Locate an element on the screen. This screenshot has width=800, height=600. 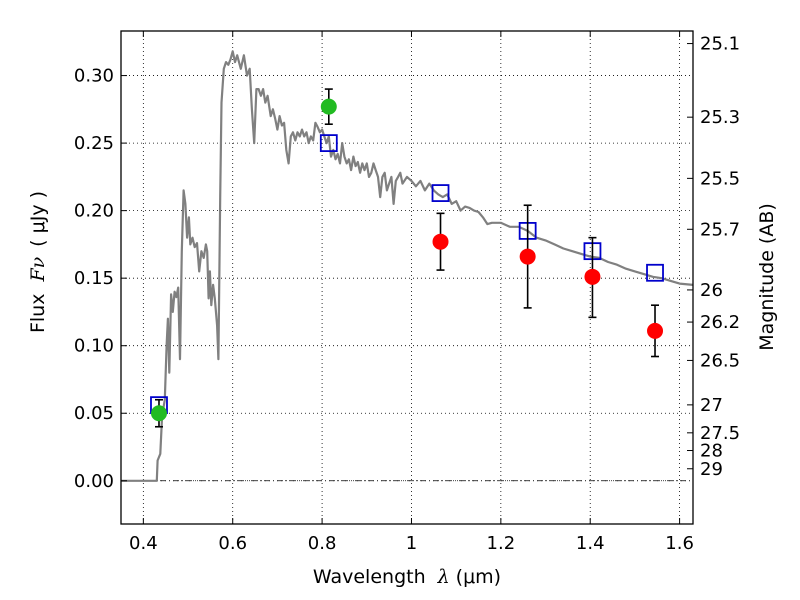
y-axis-symbol: Fν is located at coordinates (38, 269).